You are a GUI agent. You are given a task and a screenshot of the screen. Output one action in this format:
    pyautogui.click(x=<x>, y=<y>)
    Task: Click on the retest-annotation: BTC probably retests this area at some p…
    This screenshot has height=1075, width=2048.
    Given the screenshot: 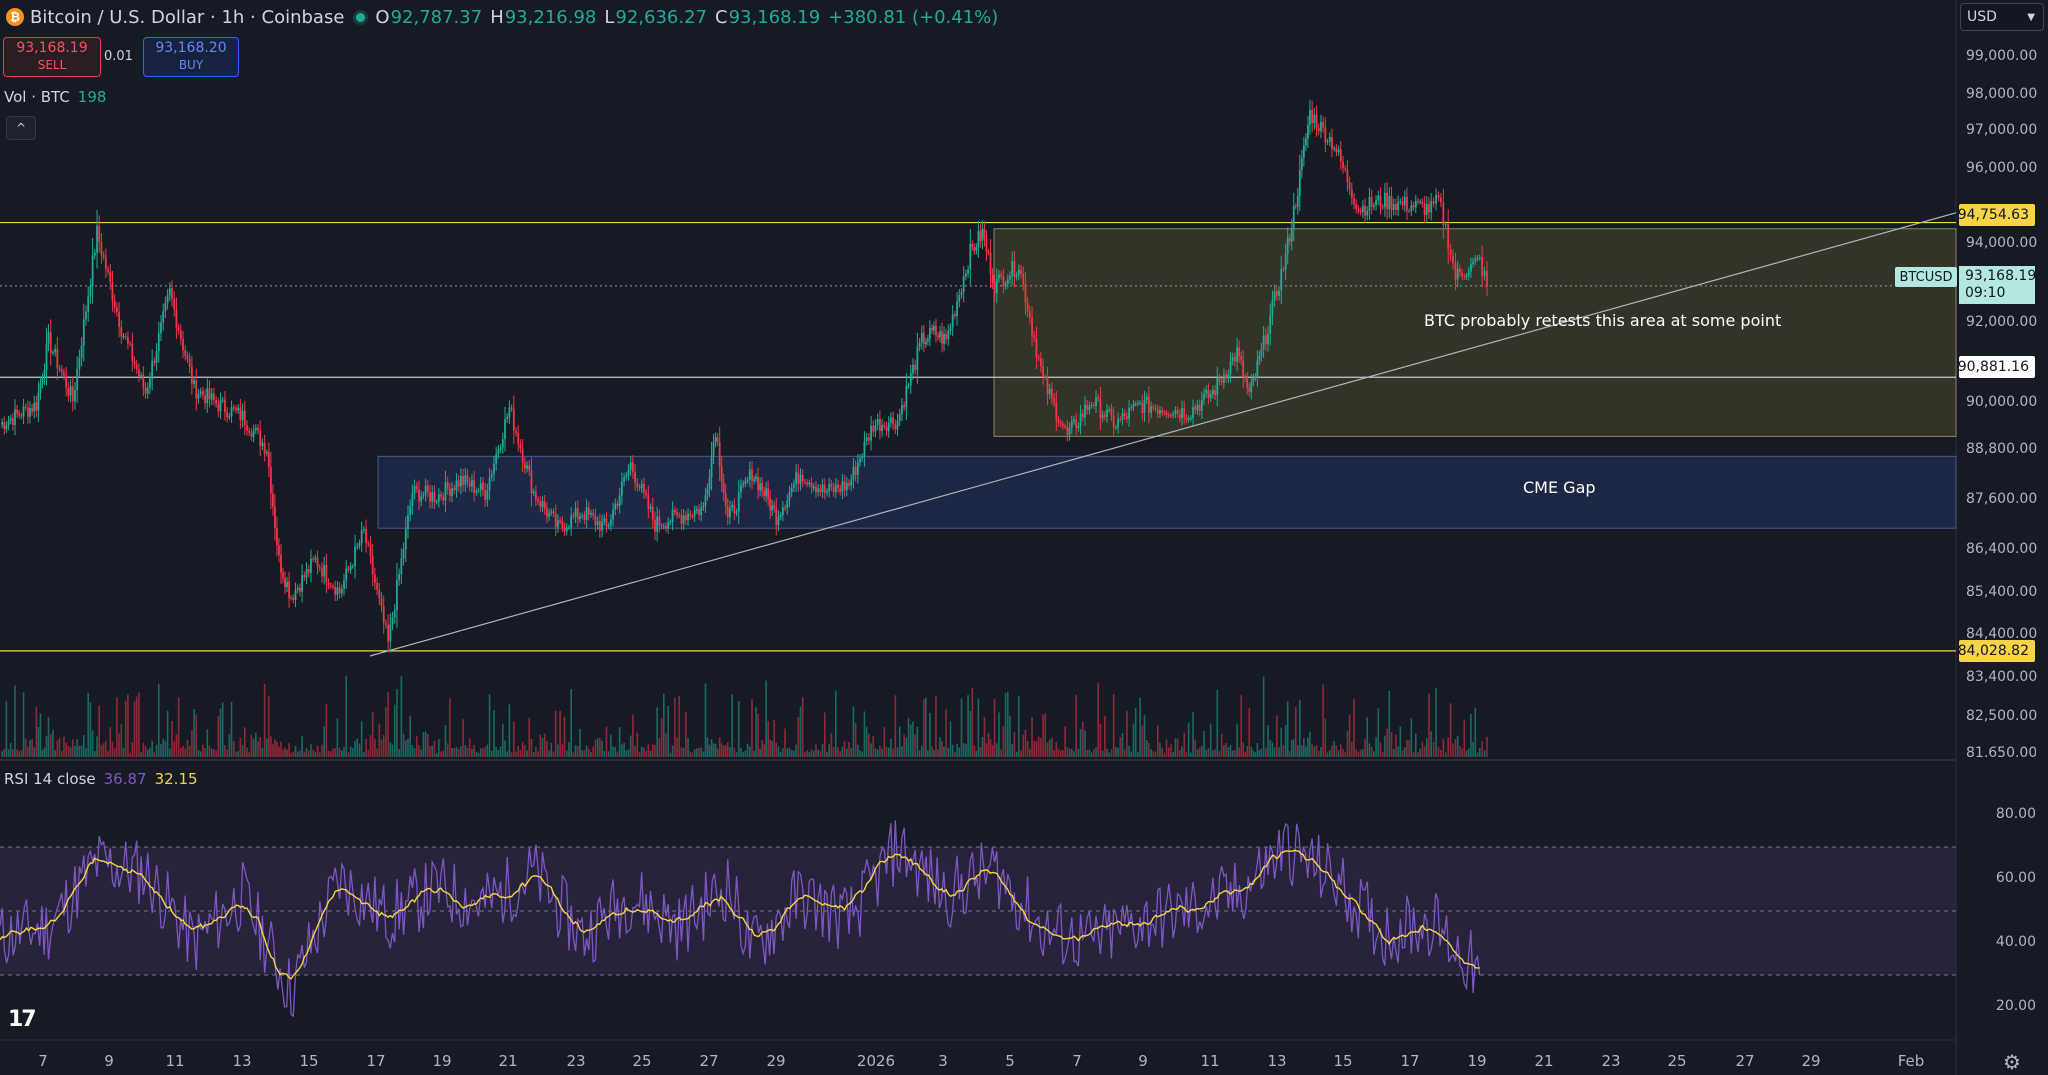 What is the action you would take?
    pyautogui.click(x=1603, y=320)
    